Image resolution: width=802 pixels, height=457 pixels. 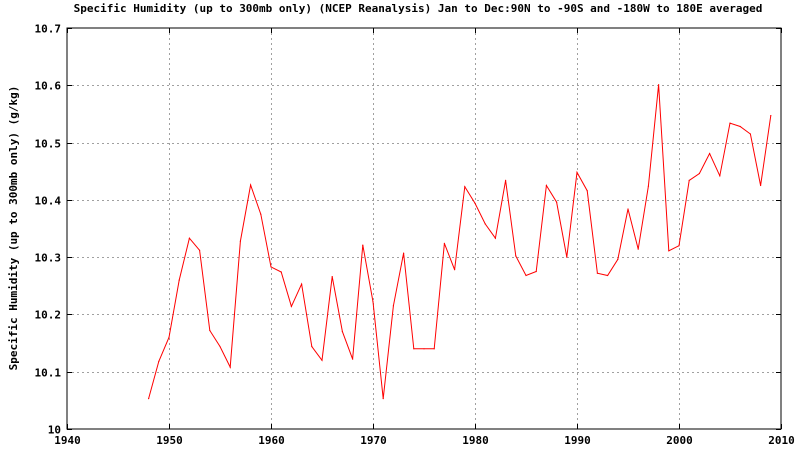 What do you see at coordinates (67, 440) in the screenshot?
I see `x-tick-label: 1940` at bounding box center [67, 440].